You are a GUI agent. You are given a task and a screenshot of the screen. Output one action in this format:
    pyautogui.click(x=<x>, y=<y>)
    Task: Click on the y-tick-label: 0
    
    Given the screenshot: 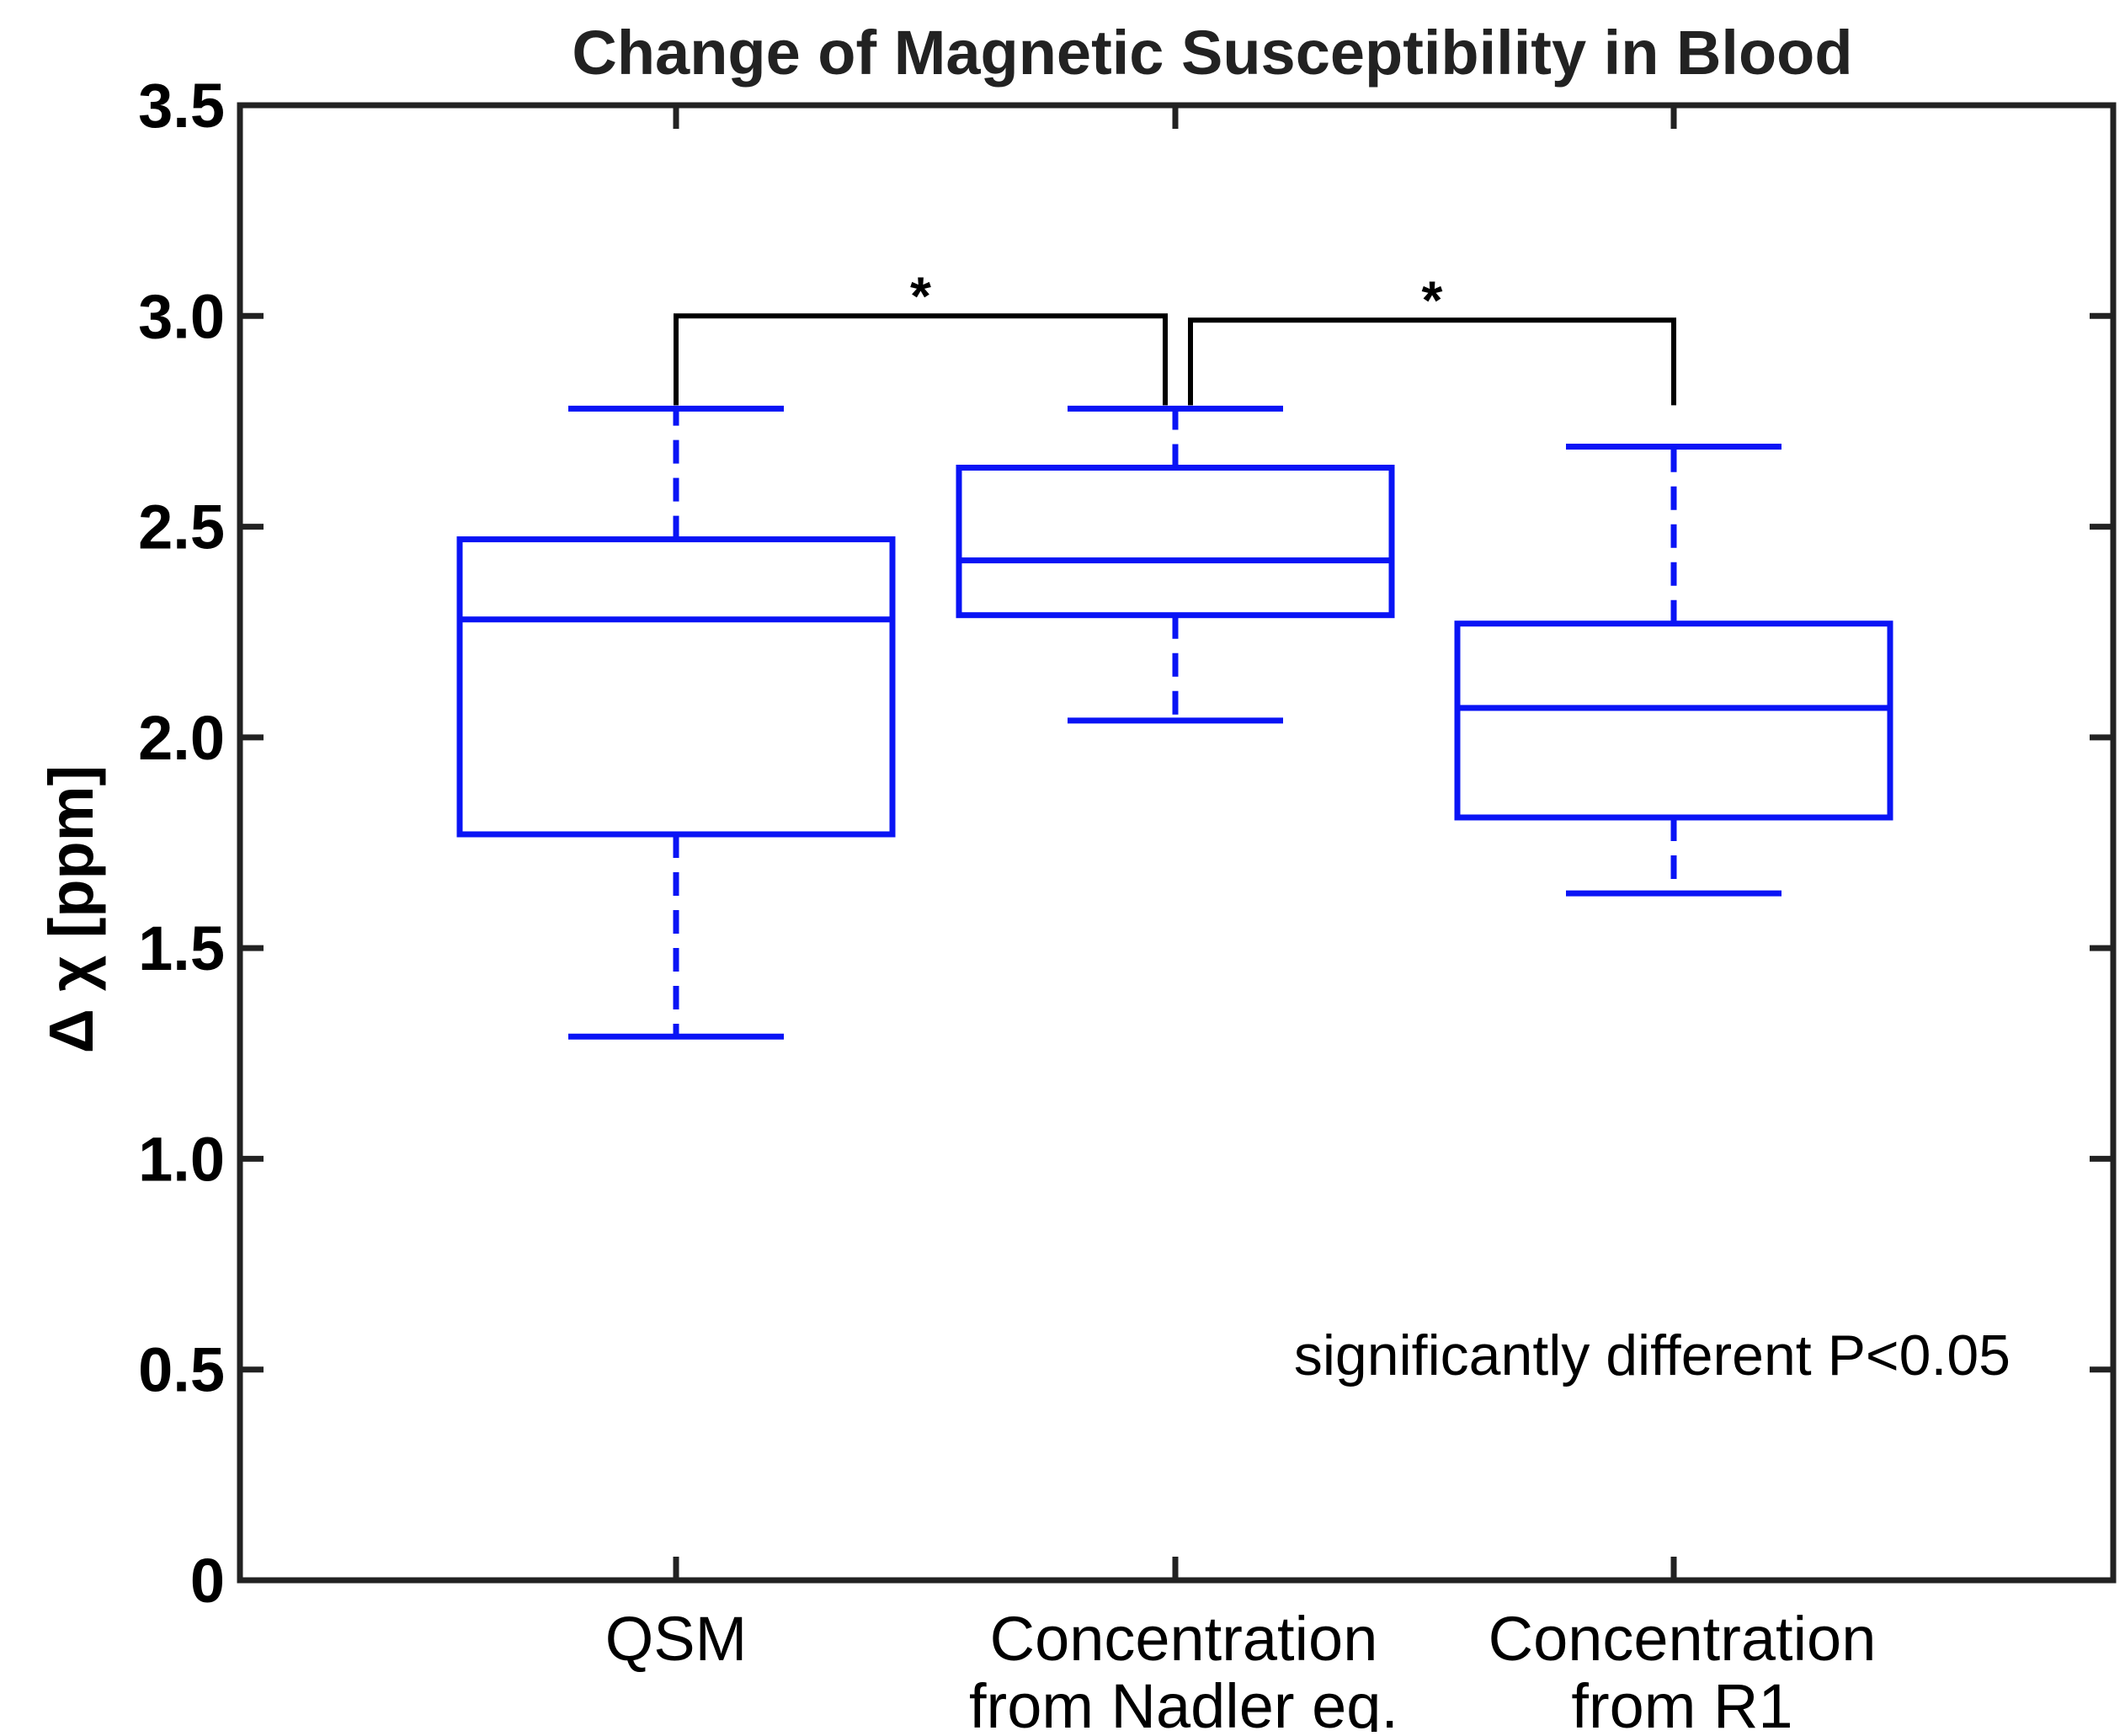 What is the action you would take?
    pyautogui.click(x=207, y=1581)
    